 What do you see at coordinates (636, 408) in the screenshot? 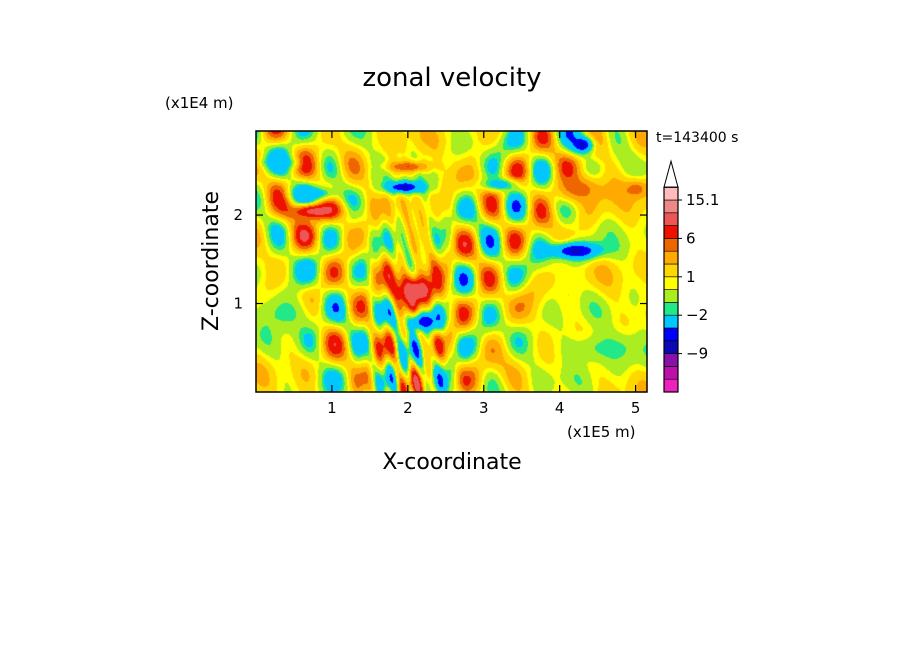
I see `x-tick-label: 5` at bounding box center [636, 408].